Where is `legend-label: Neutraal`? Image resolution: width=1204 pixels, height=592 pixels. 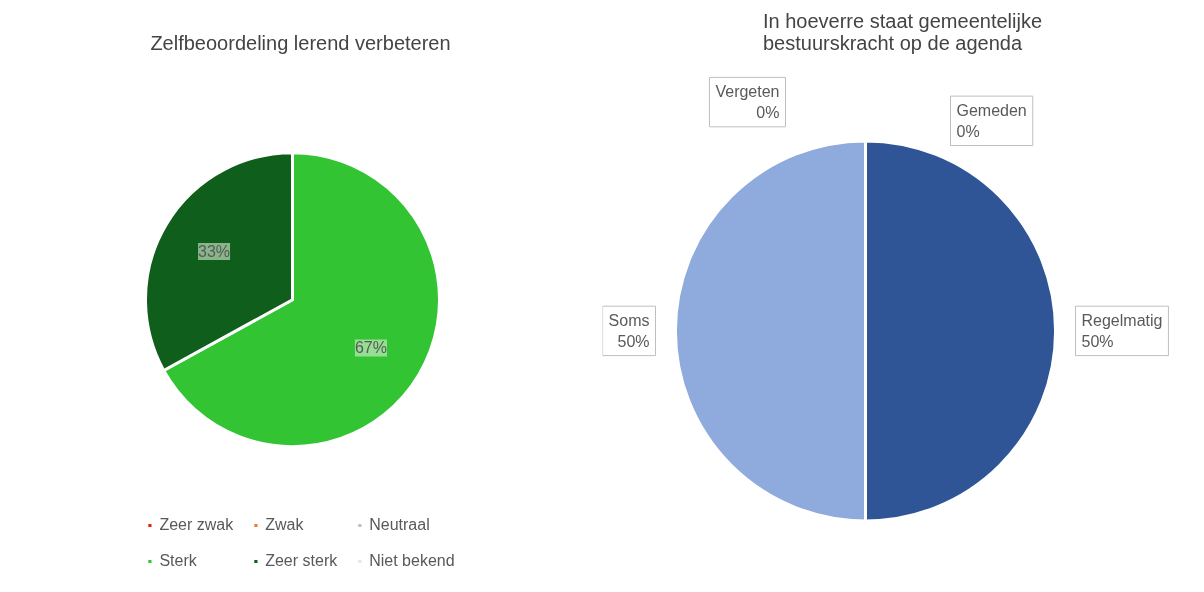 legend-label: Neutraal is located at coordinates (399, 525).